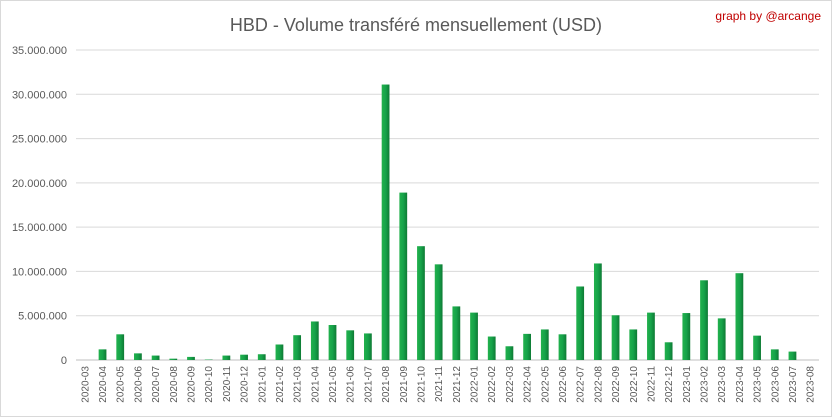 The width and height of the screenshot is (832, 417). What do you see at coordinates (457, 384) in the screenshot?
I see `x-tick-label: 2021-12` at bounding box center [457, 384].